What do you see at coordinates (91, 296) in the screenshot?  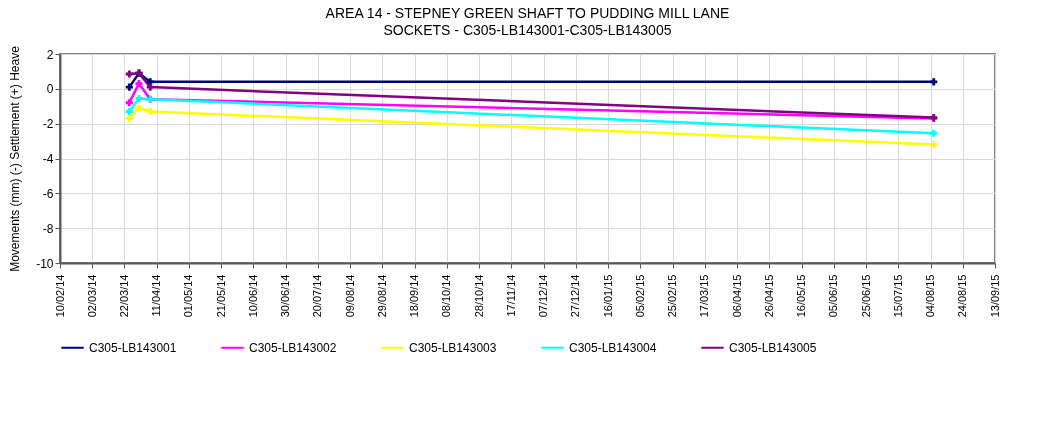 I see `x-tick-label: 02/03/14` at bounding box center [91, 296].